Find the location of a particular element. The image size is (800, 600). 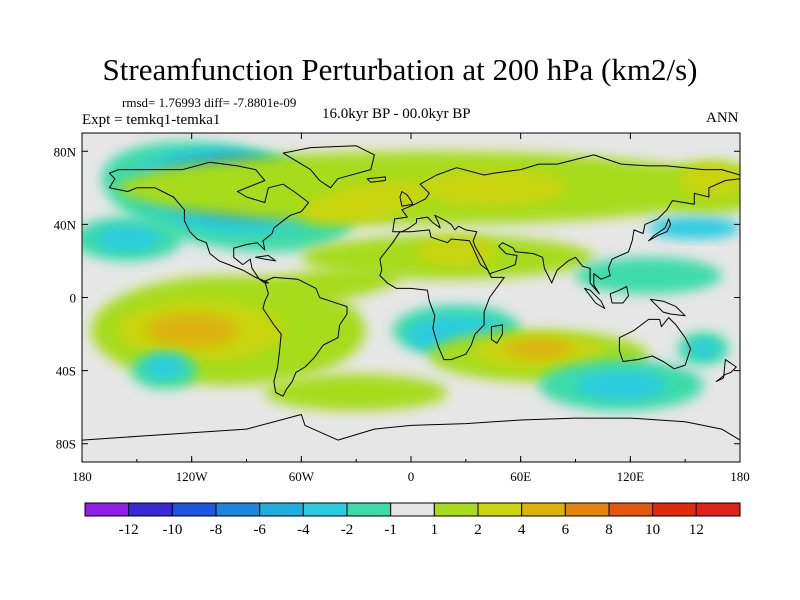

colorbar-label: 8 is located at coordinates (609, 530).